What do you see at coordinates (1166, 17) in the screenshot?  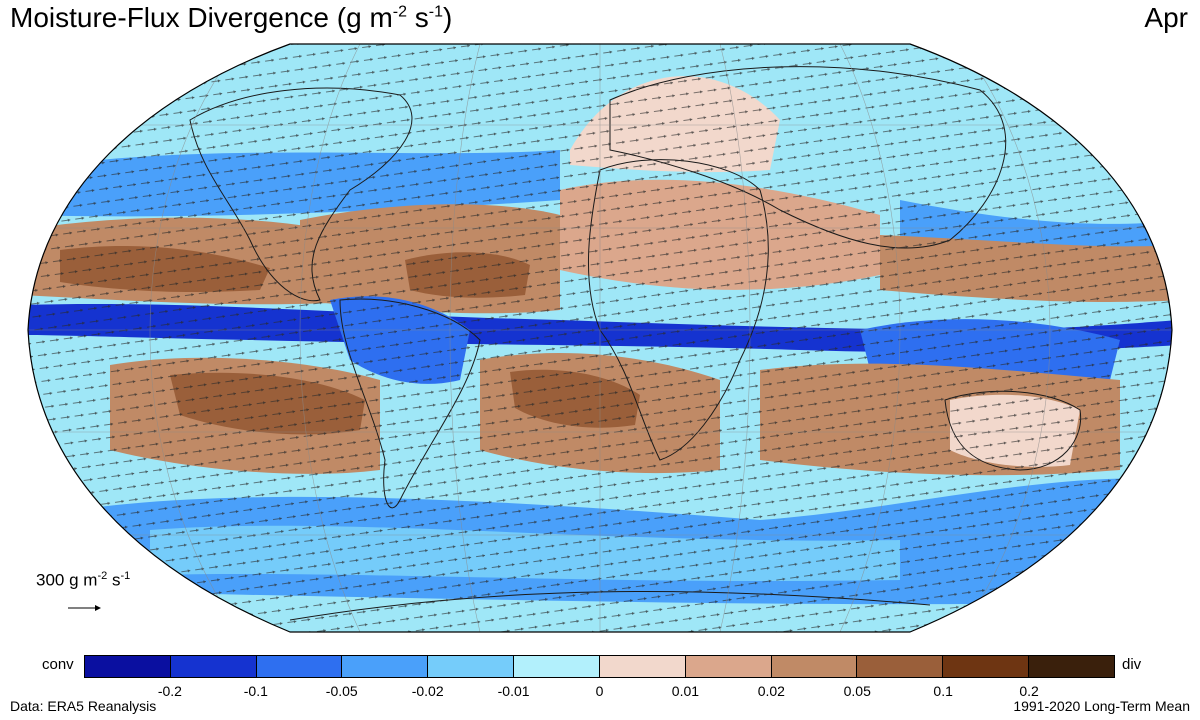 I see `month-label: Apr` at bounding box center [1166, 17].